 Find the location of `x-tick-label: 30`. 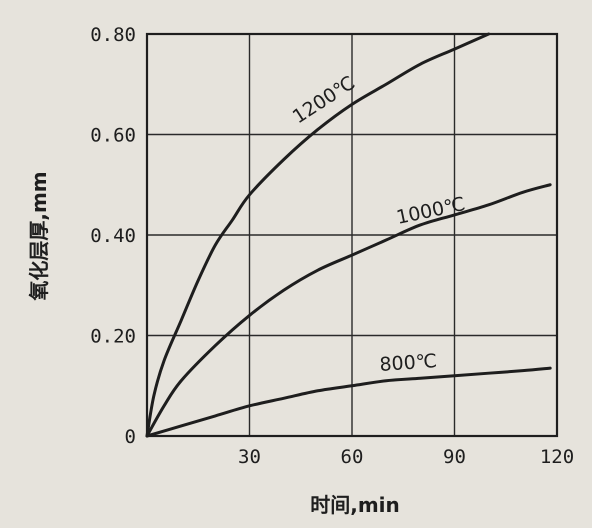

x-tick-label: 30 is located at coordinates (249, 457).